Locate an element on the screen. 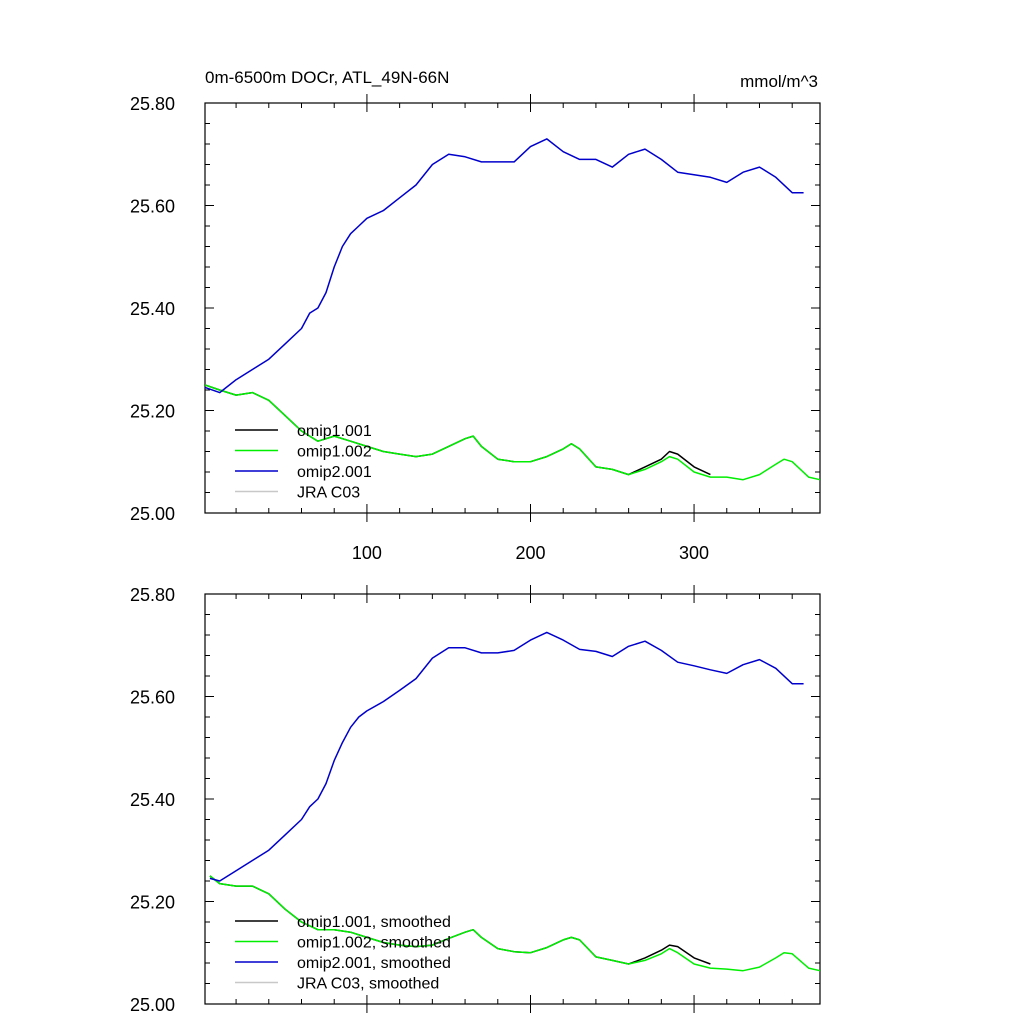  legend-label: omip1.001 is located at coordinates (334, 431).